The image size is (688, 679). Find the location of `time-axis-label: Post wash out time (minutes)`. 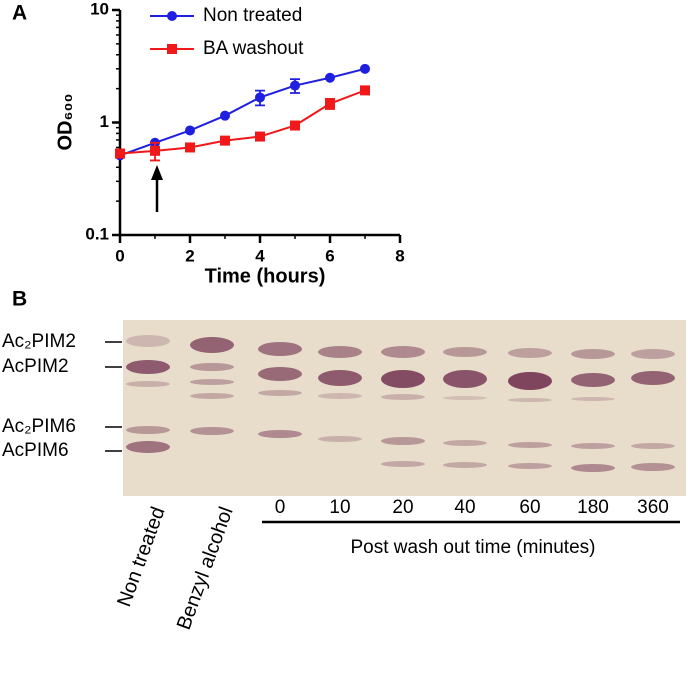

time-axis-label: Post wash out time (minutes) is located at coordinates (473, 547).